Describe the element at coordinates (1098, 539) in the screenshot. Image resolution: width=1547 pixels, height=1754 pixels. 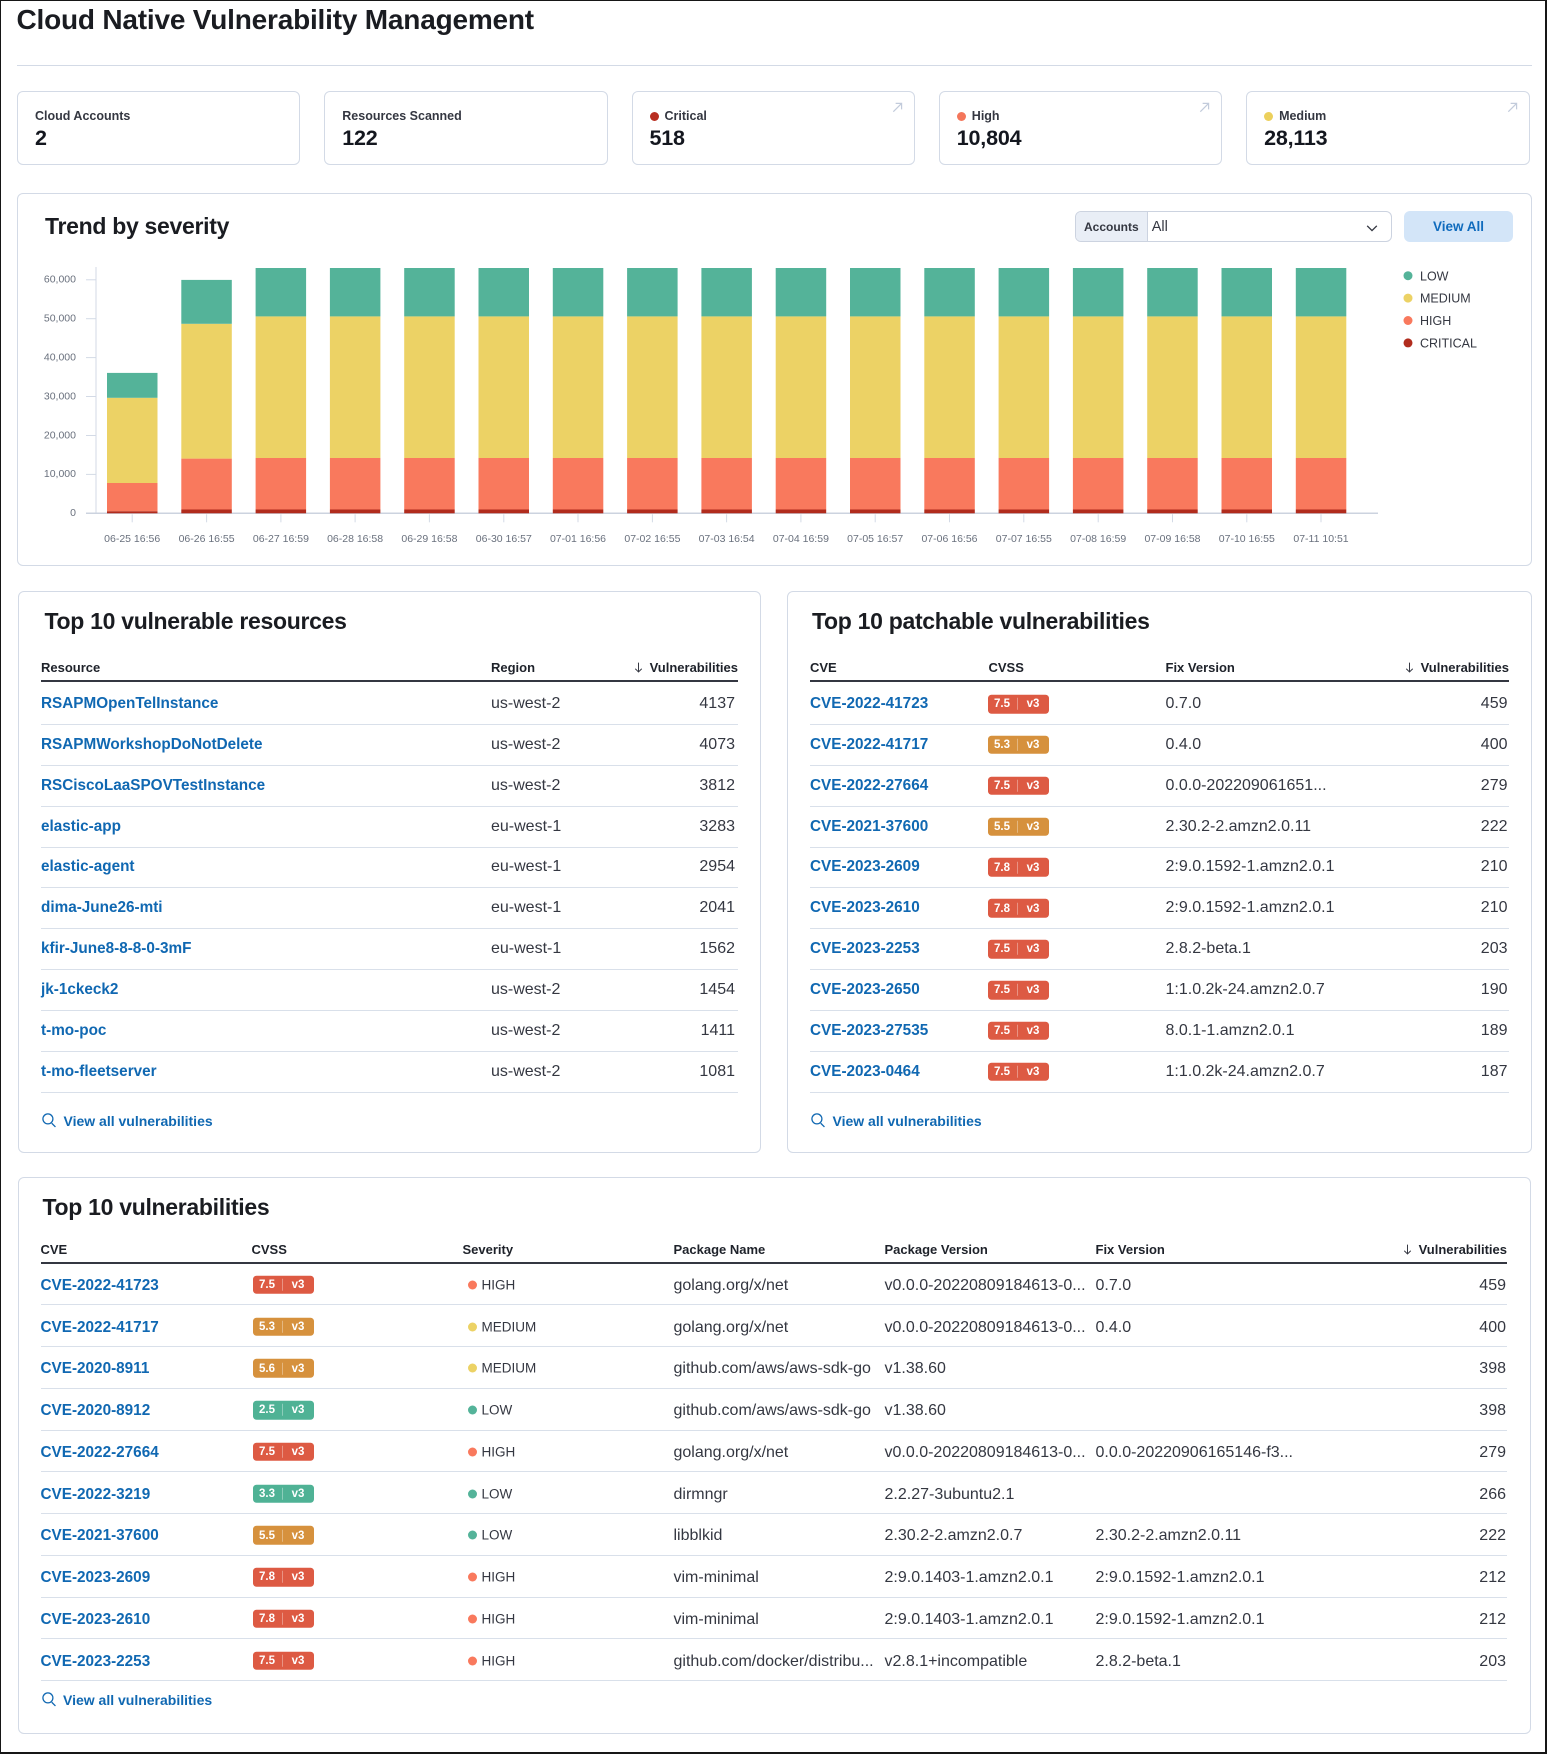
I see `svg-text: 07-08 16:59` at that location.